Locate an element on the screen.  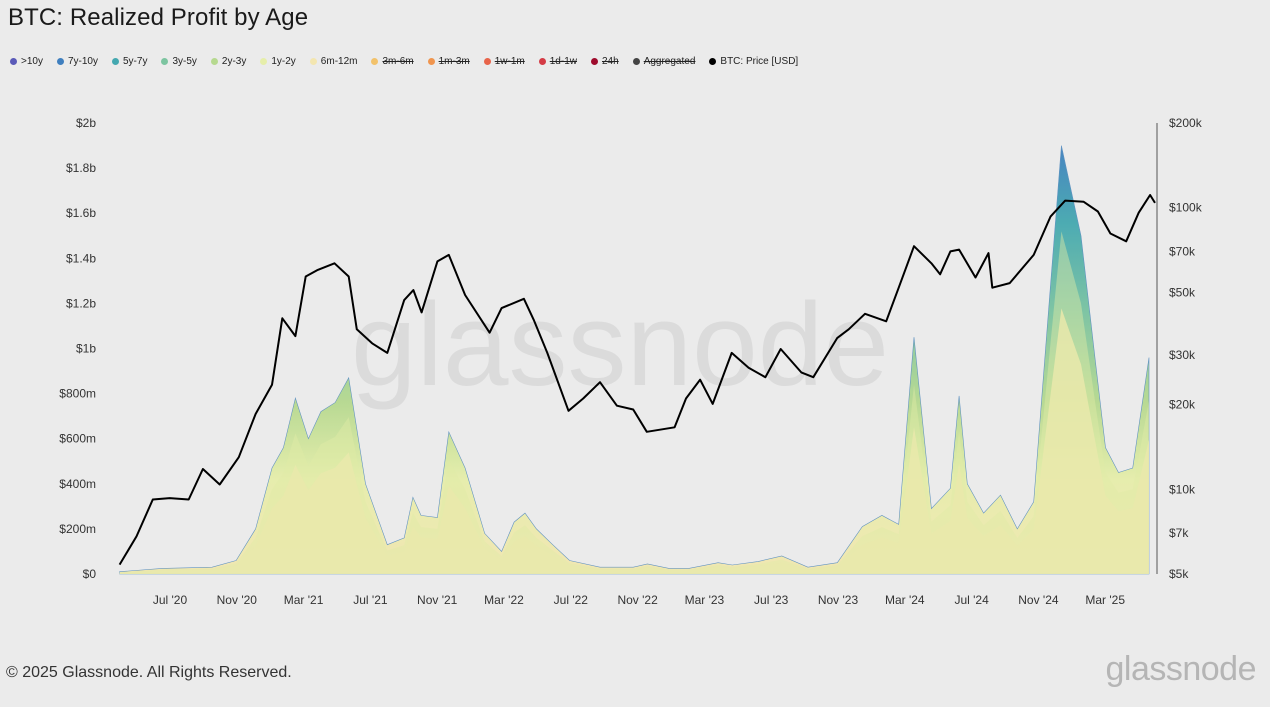
legend-label: BTC: Price [USD] is located at coordinates (759, 61).